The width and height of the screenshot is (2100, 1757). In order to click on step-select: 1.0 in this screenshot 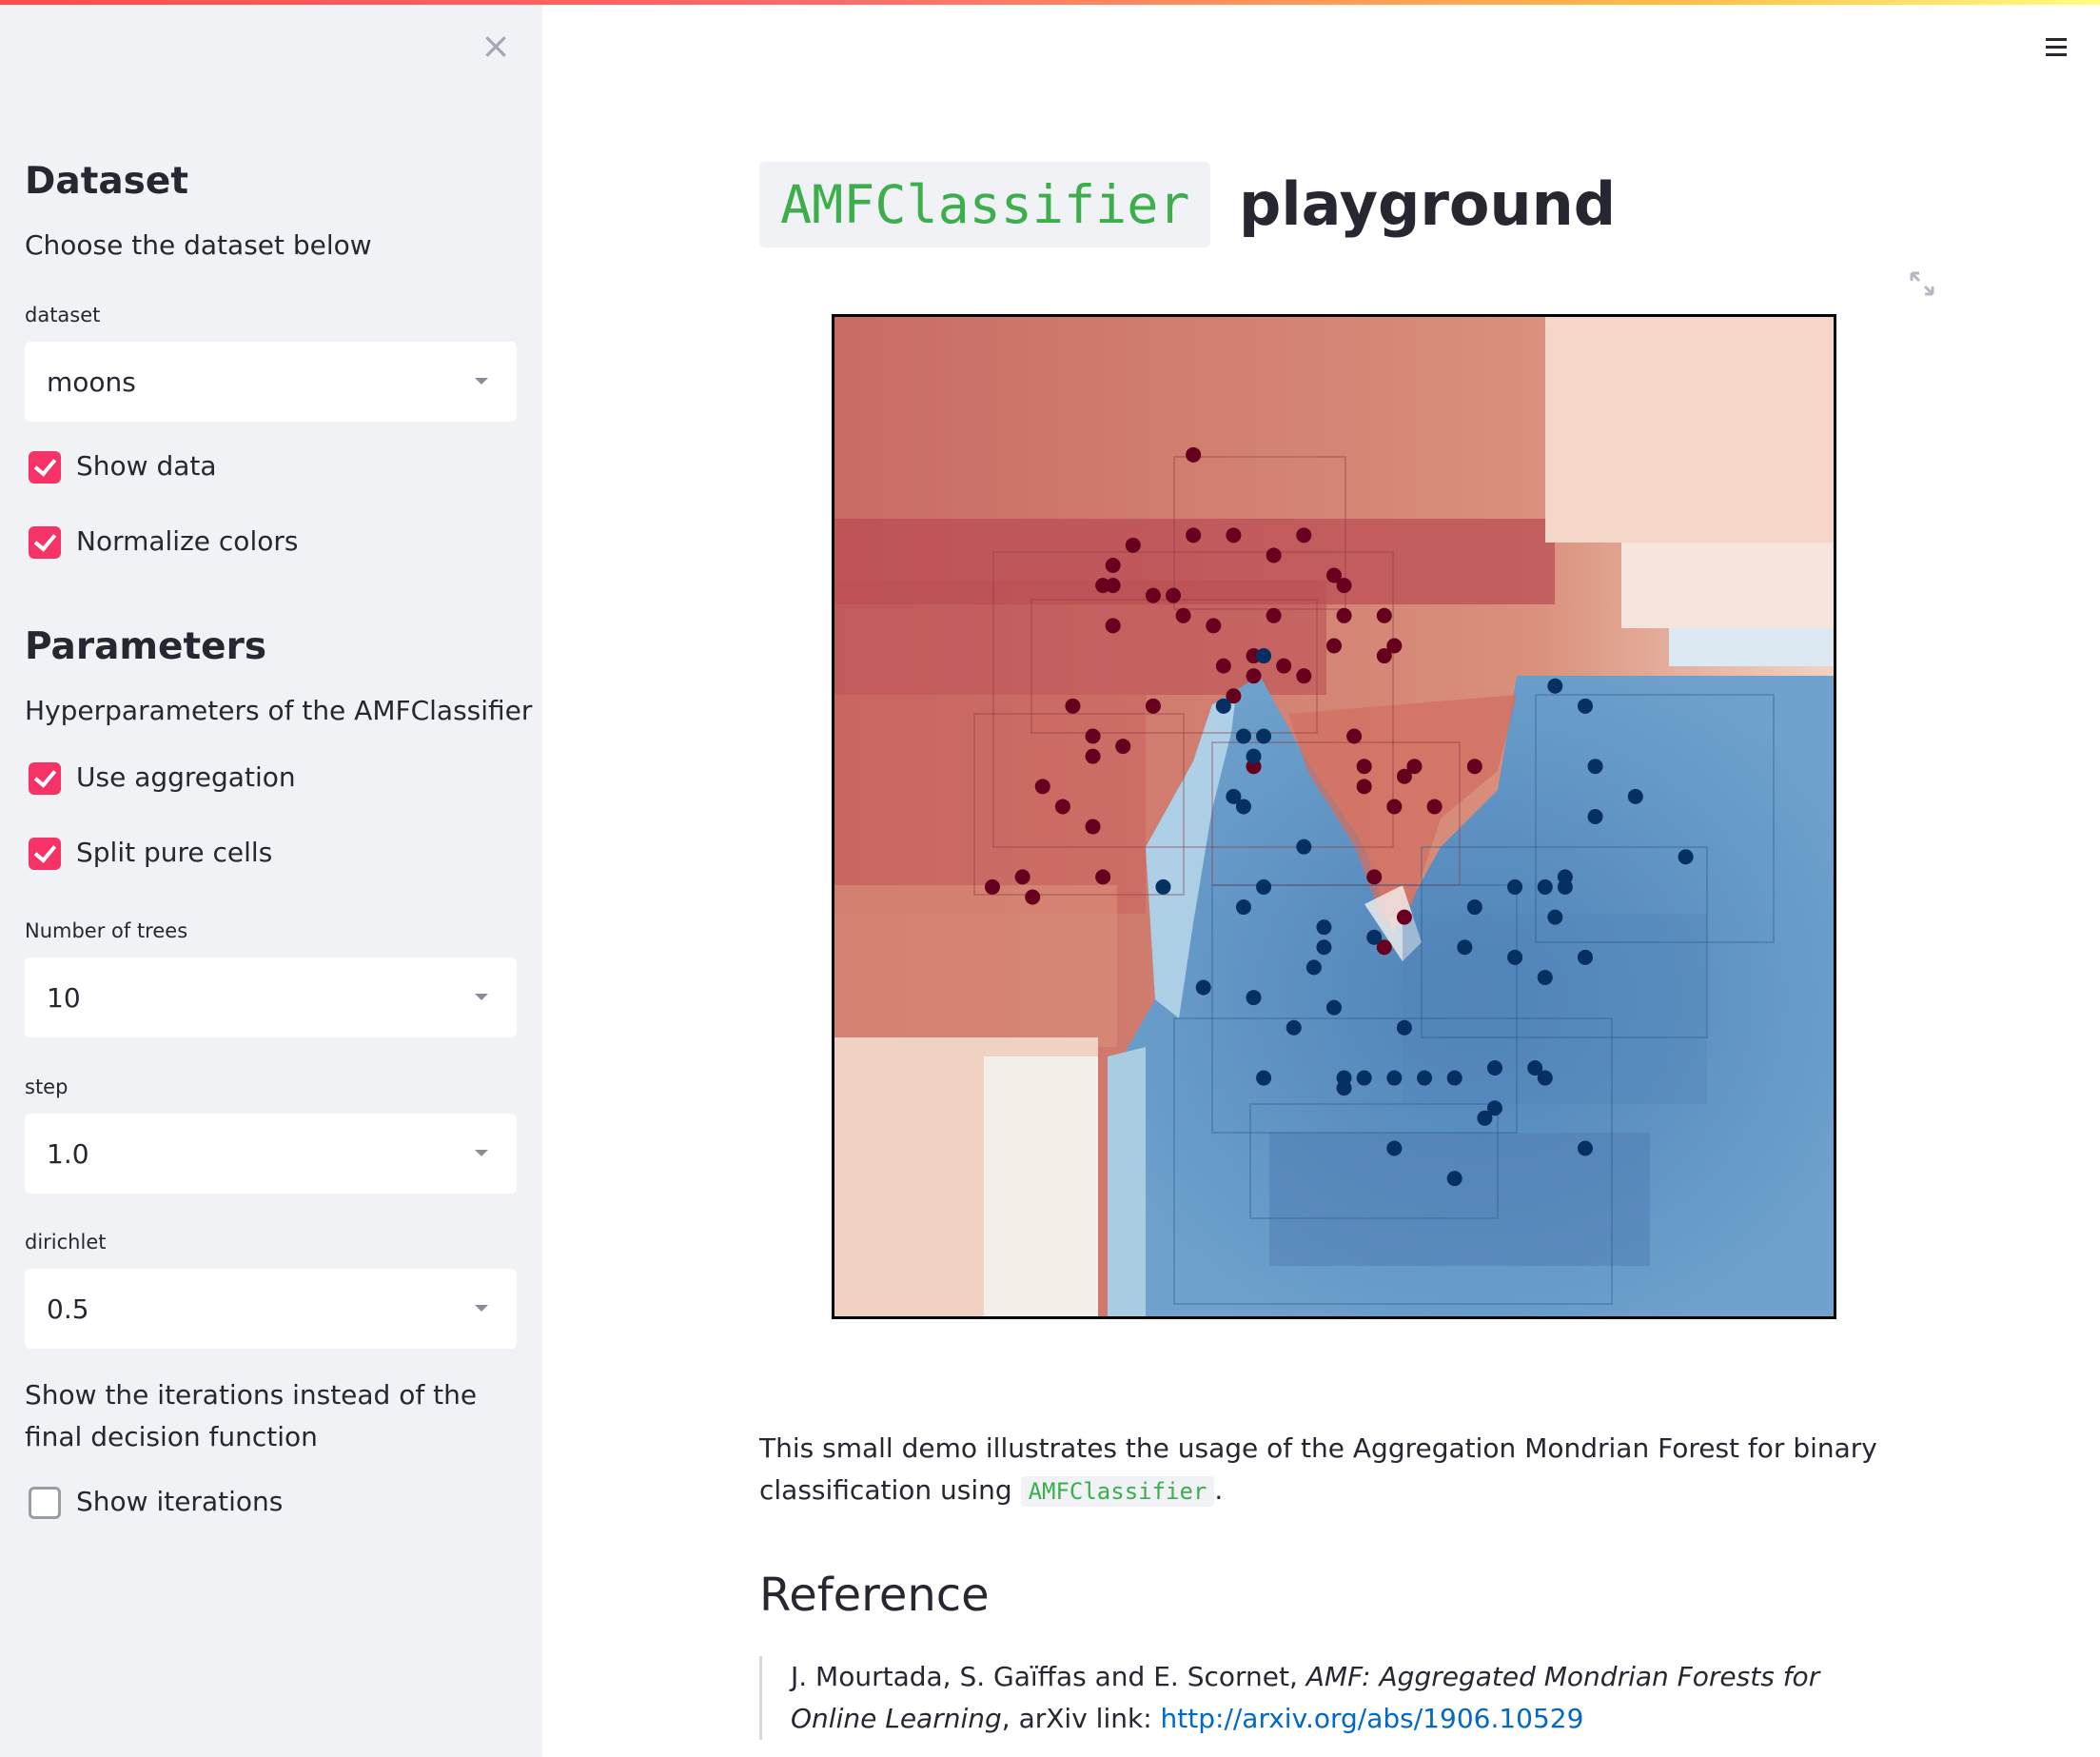, I will do `click(271, 1154)`.